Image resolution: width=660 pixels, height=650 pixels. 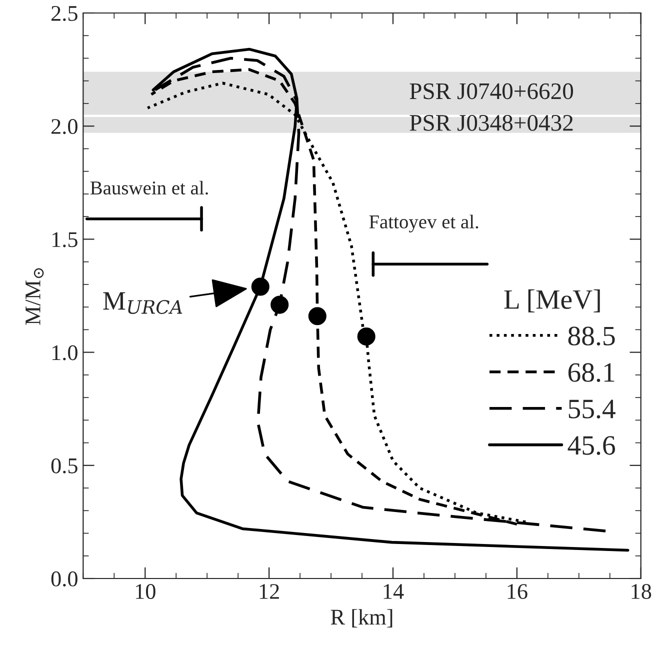 What do you see at coordinates (65, 240) in the screenshot?
I see `y-tick-label: 1.5` at bounding box center [65, 240].